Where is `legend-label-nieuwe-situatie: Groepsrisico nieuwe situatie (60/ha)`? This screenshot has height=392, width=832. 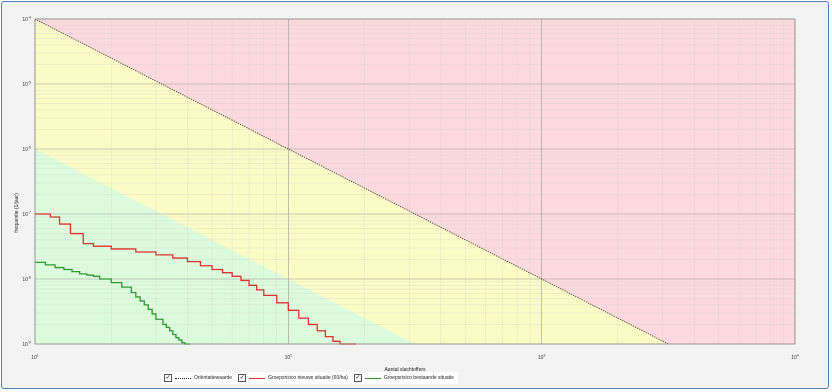
legend-label-nieuwe-situatie: Groepsrisico nieuwe situatie (60/ha) is located at coordinates (308, 378).